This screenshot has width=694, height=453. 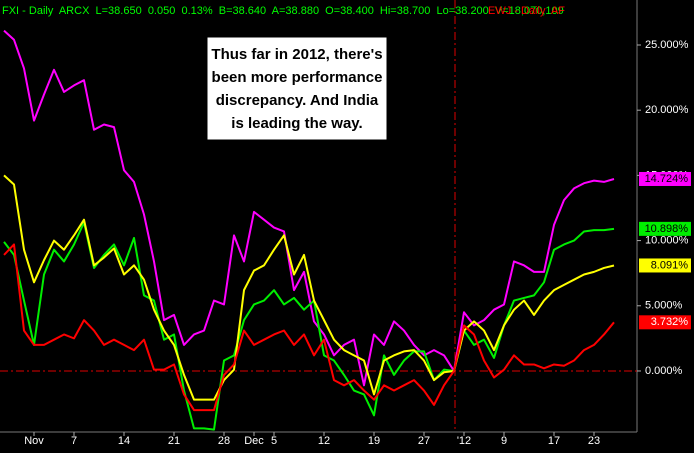 I want to click on value-label: 10.898%, so click(x=667, y=229).